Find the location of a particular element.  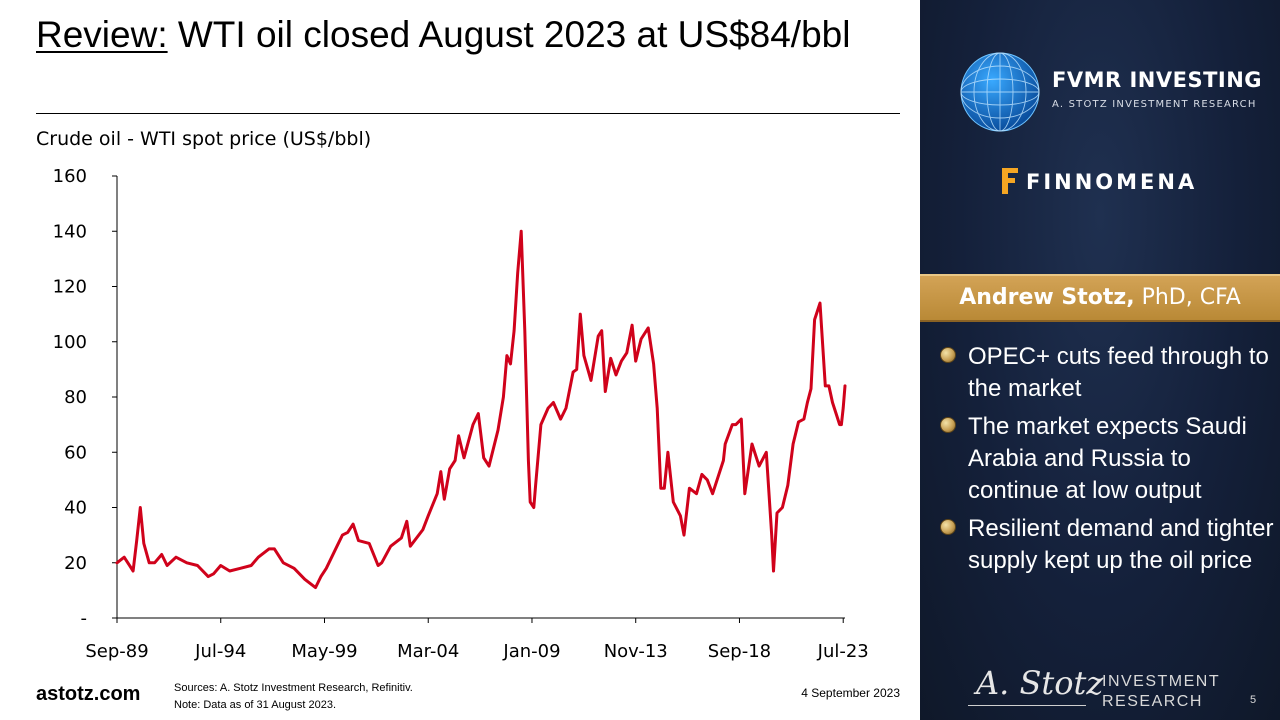

title-rest: WTI oil closed August 2023 at US$84/bbl is located at coordinates (509, 34).